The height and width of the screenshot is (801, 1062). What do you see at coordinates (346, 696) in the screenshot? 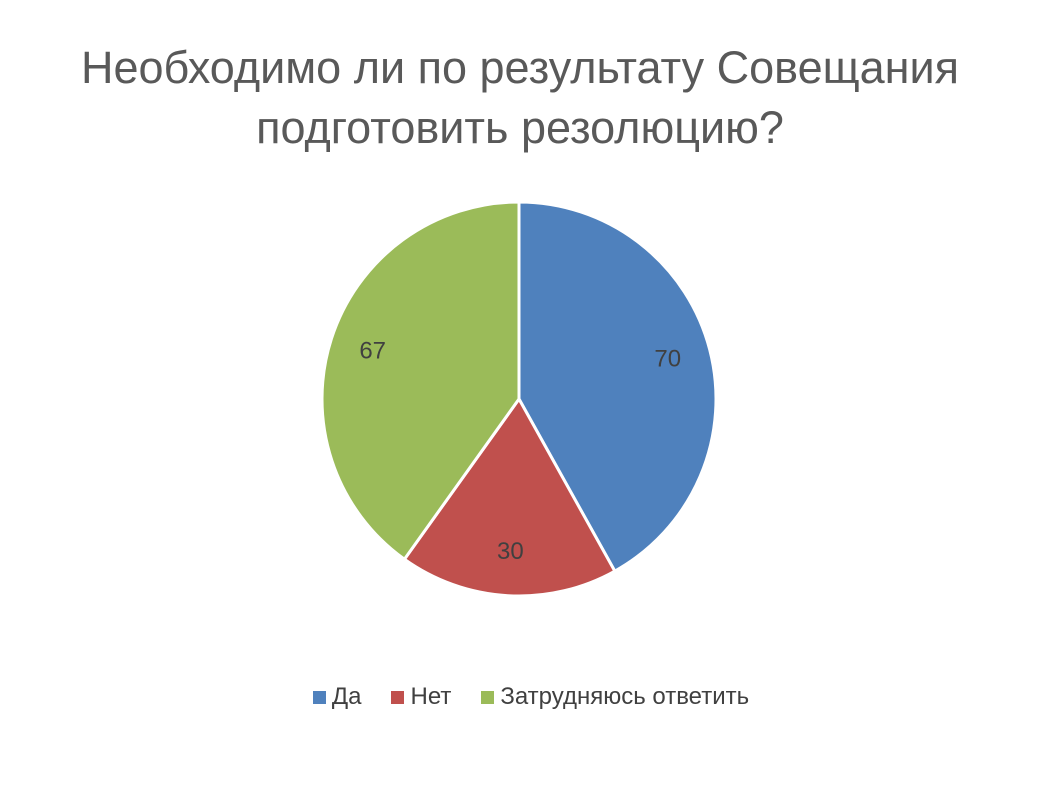
I see `legend-label: Да` at bounding box center [346, 696].